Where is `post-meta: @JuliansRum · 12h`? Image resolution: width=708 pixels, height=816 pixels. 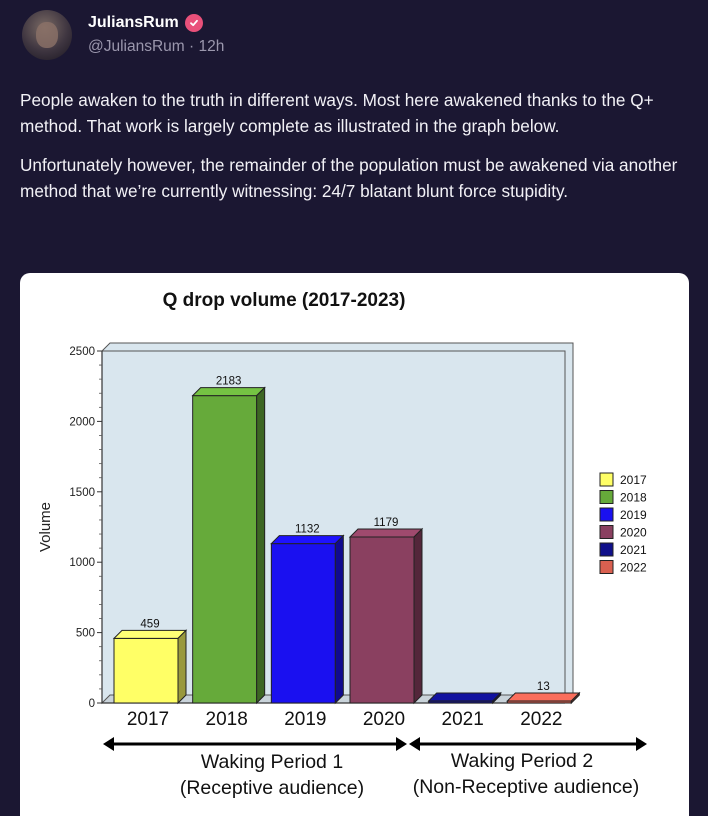
post-meta: @JuliansRum · 12h is located at coordinates (156, 47).